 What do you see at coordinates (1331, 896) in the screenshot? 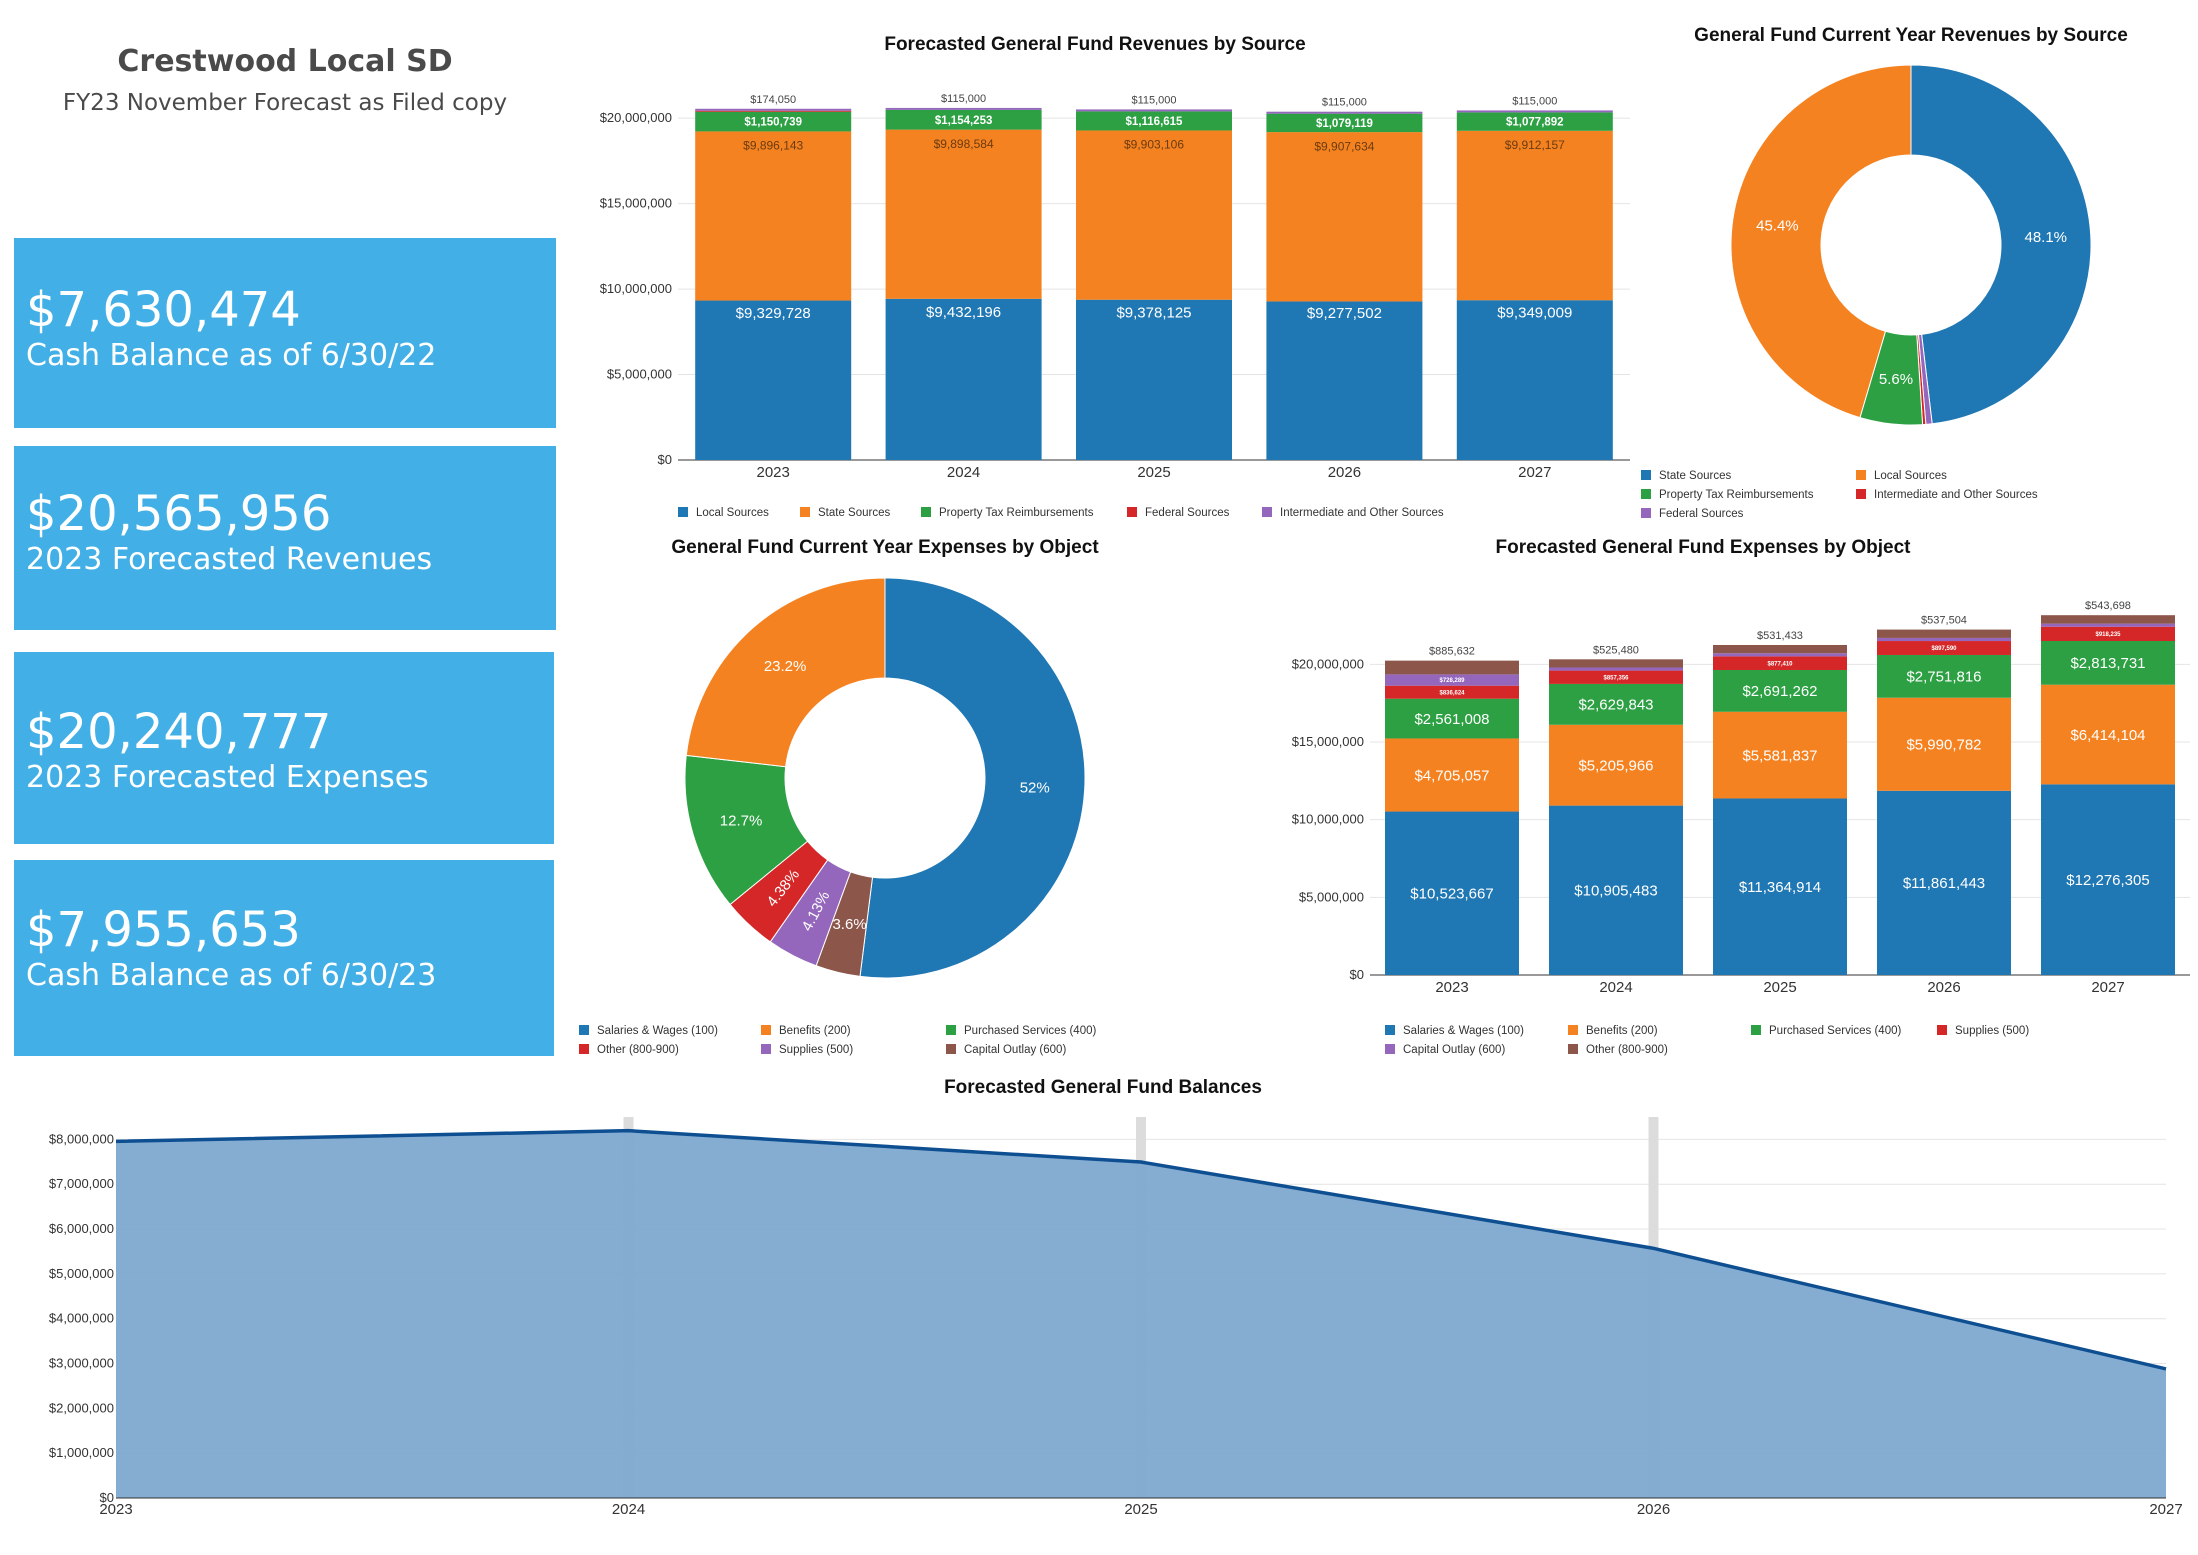
I see `y-tick-label: $5,000,000` at bounding box center [1331, 896].